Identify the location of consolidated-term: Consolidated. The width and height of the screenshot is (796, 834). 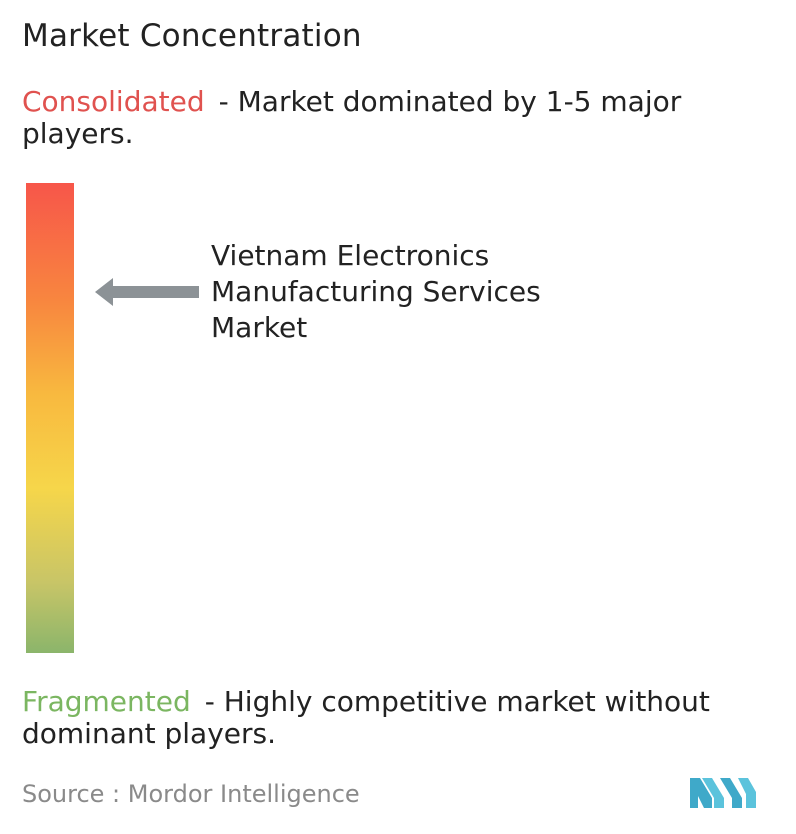
(113, 101).